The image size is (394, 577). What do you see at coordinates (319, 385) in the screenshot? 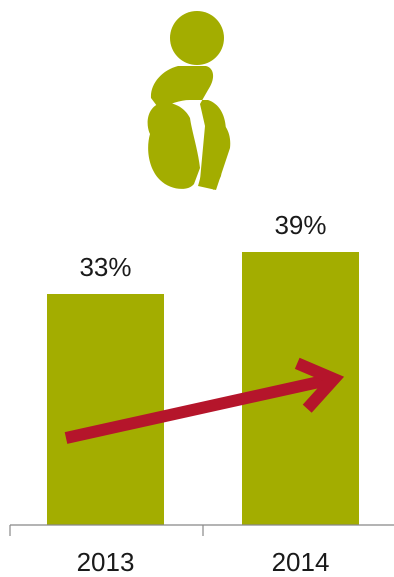
I see `trend-arrow-head` at bounding box center [319, 385].